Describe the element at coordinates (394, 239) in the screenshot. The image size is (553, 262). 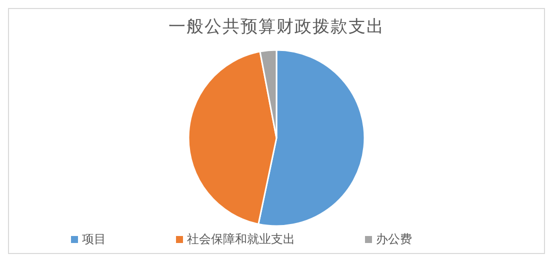
I see `legend-label: 办公费` at that location.